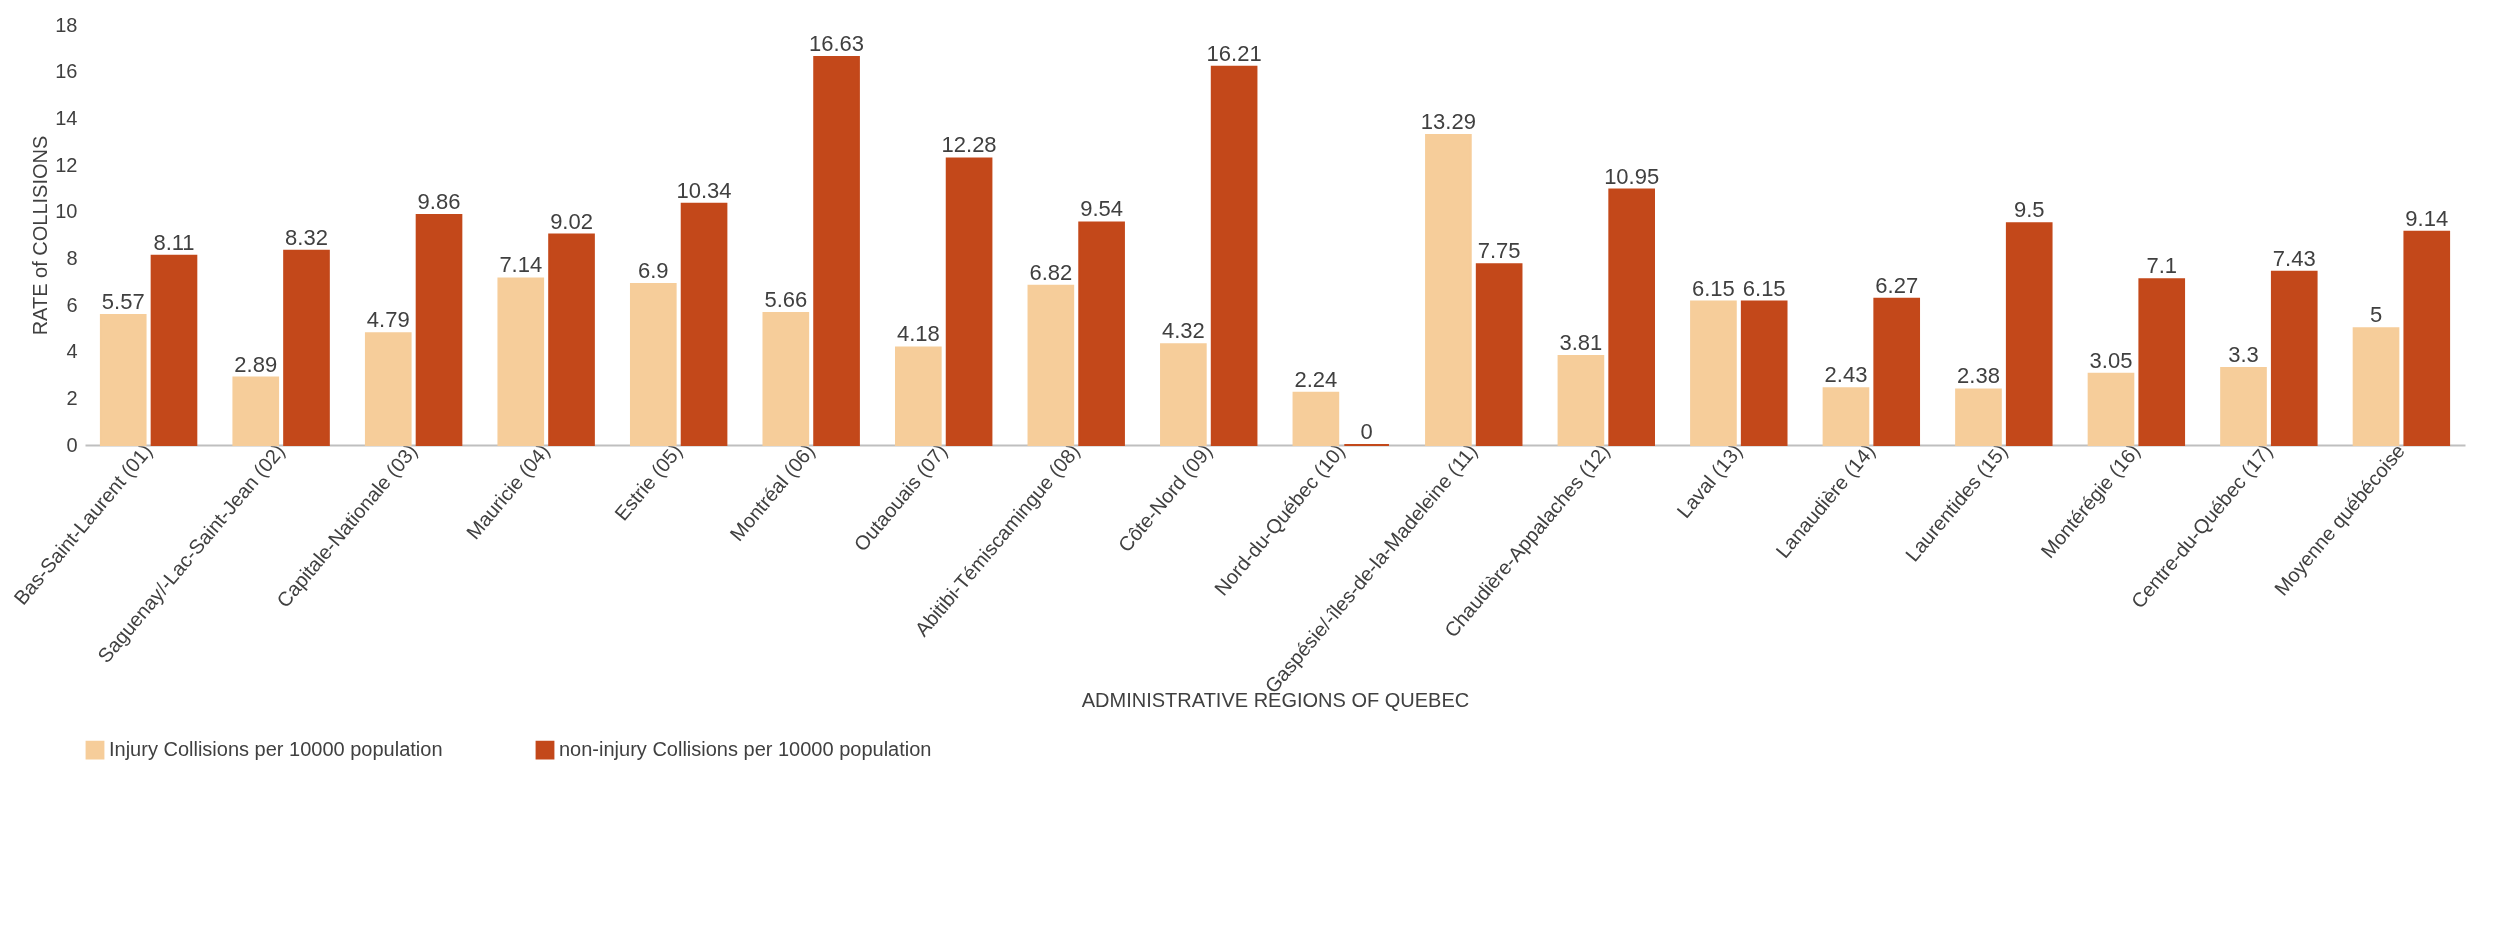  Describe the element at coordinates (2029, 210) in the screenshot. I see `data-label: 9.5` at that location.